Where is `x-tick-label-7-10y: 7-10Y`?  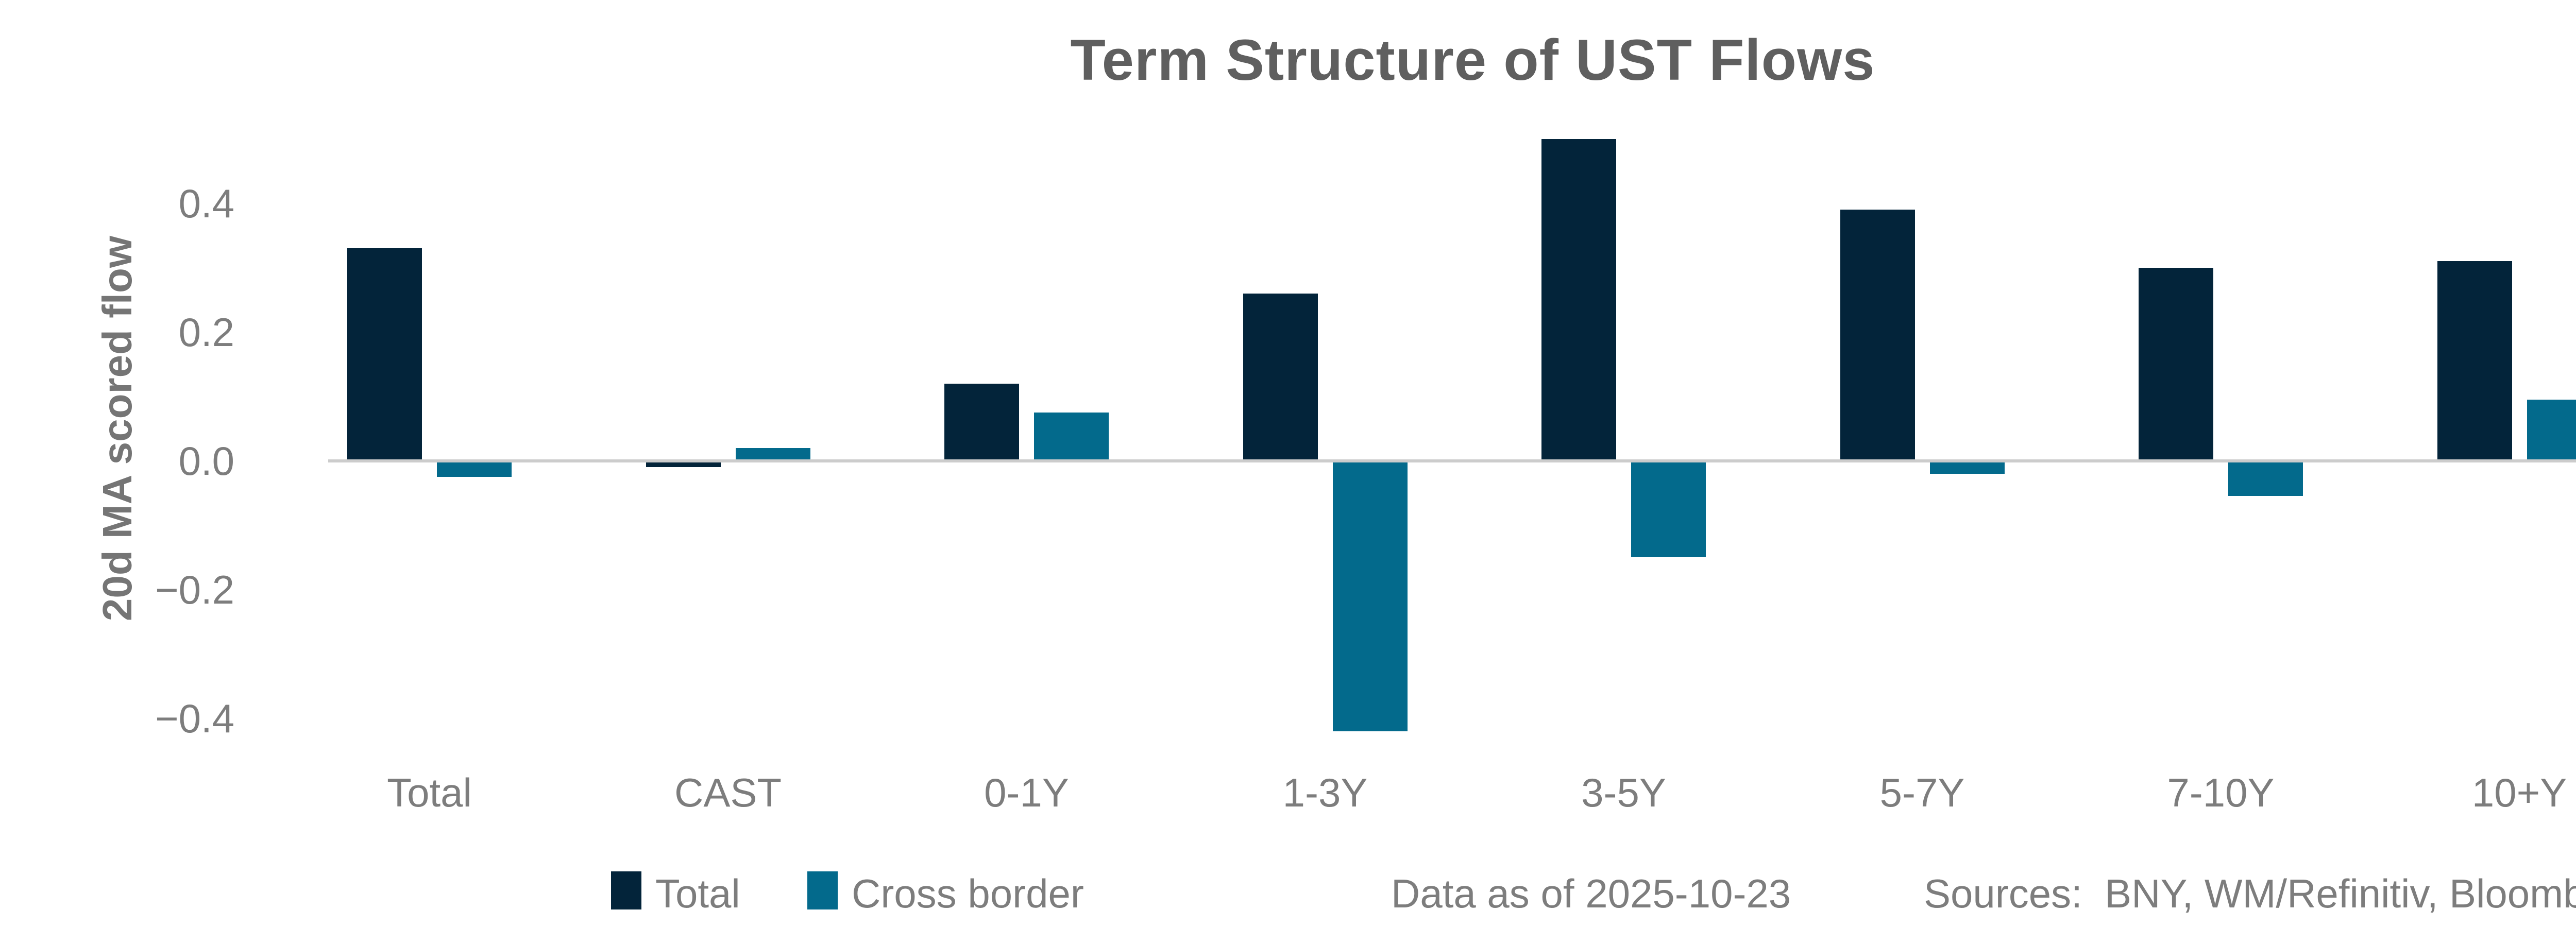
x-tick-label-7-10y: 7-10Y is located at coordinates (2221, 792).